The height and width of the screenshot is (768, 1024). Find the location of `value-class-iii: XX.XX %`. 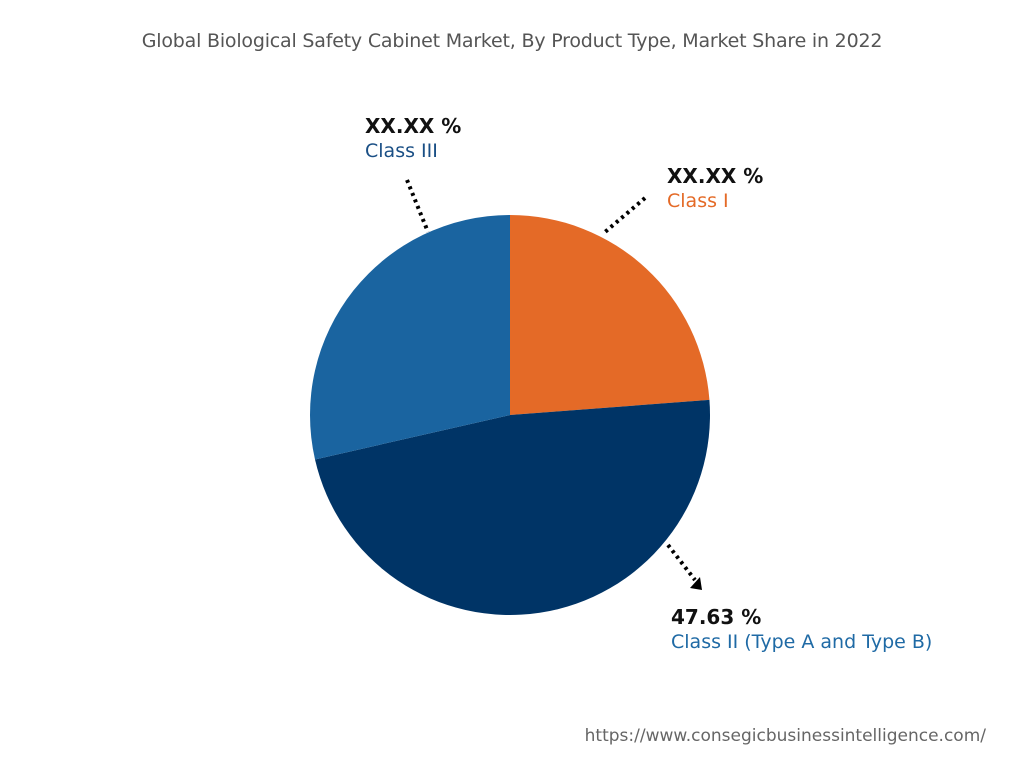

value-class-iii: XX.XX % is located at coordinates (413, 126).